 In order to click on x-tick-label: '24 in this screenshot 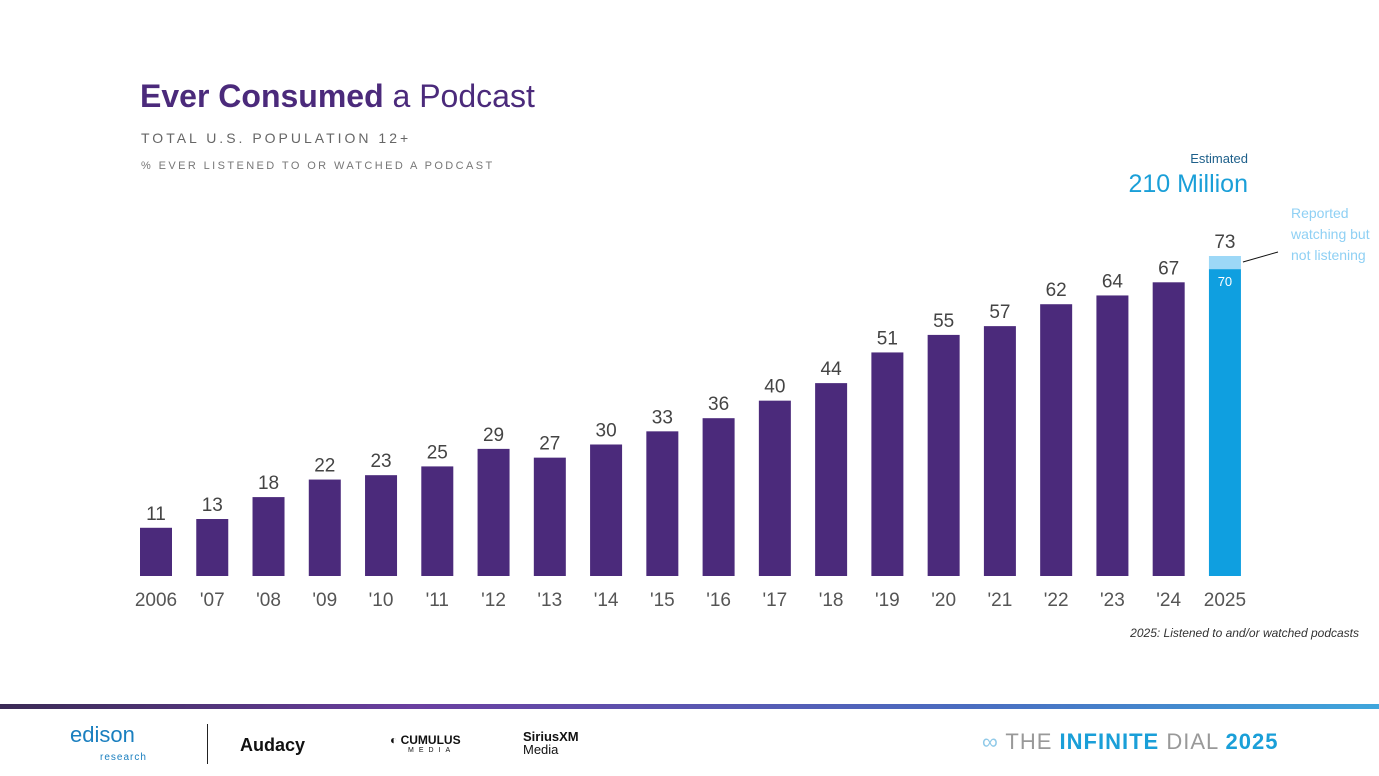, I will do `click(1168, 600)`.